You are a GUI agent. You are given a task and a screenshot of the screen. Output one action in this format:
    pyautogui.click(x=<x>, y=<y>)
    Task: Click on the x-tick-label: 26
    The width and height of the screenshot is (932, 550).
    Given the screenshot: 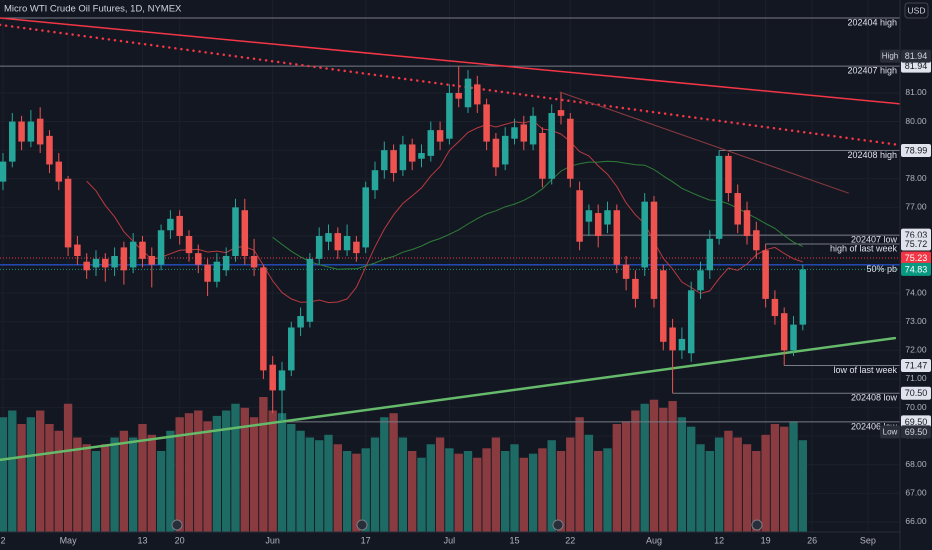 What is the action you would take?
    pyautogui.click(x=812, y=540)
    